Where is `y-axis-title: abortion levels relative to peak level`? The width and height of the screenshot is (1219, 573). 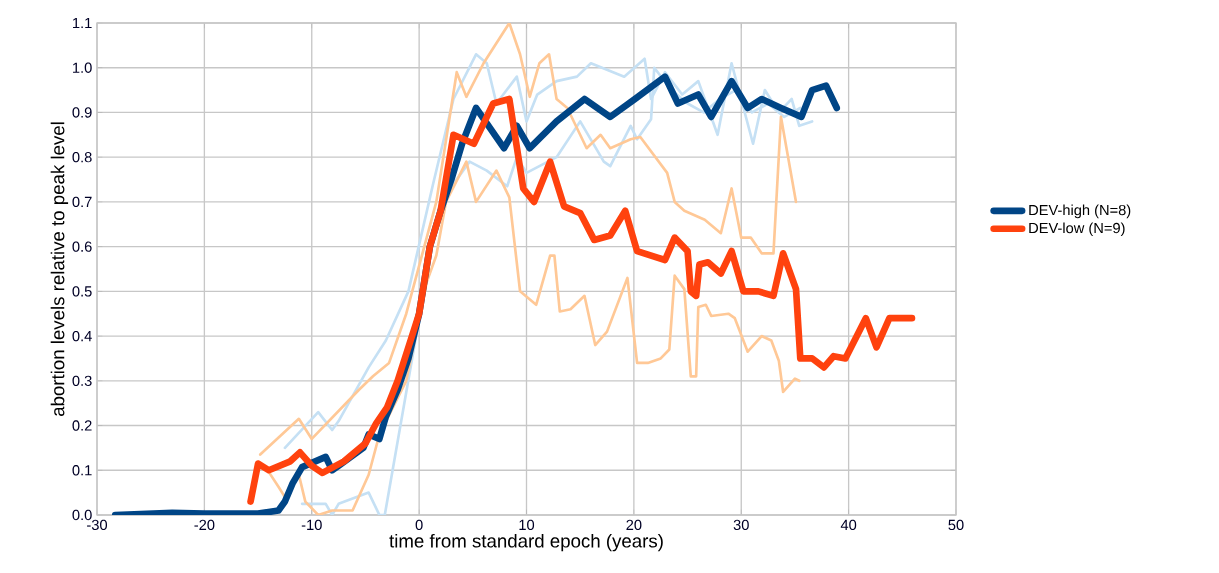 y-axis-title: abortion levels relative to peak level is located at coordinates (59, 269).